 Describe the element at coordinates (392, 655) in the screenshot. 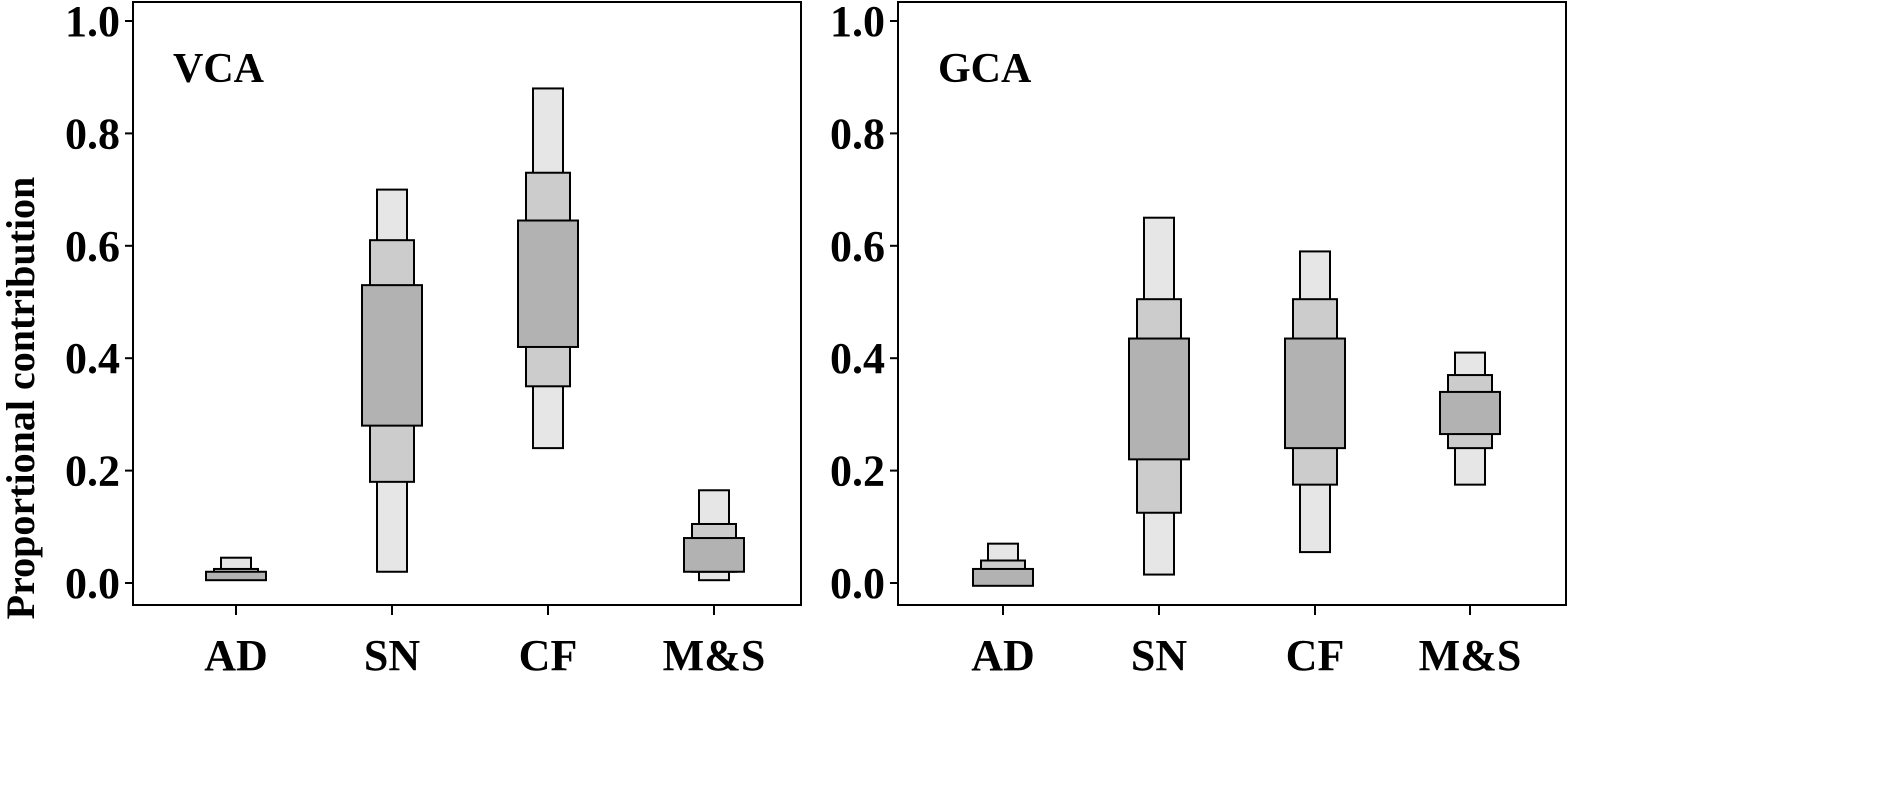

I see `vca-x-tick-label-sn: SN` at that location.